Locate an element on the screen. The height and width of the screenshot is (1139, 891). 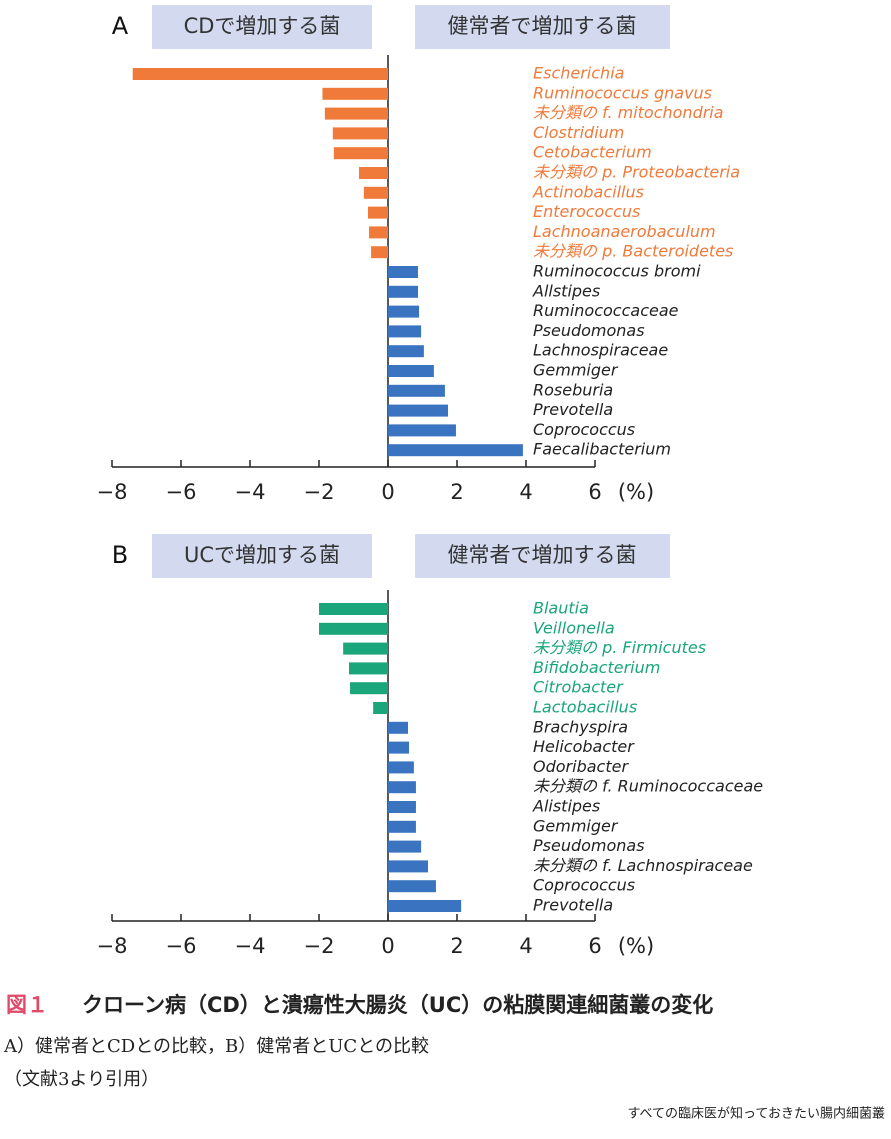
x-tick-label: −4 is located at coordinates (250, 946).